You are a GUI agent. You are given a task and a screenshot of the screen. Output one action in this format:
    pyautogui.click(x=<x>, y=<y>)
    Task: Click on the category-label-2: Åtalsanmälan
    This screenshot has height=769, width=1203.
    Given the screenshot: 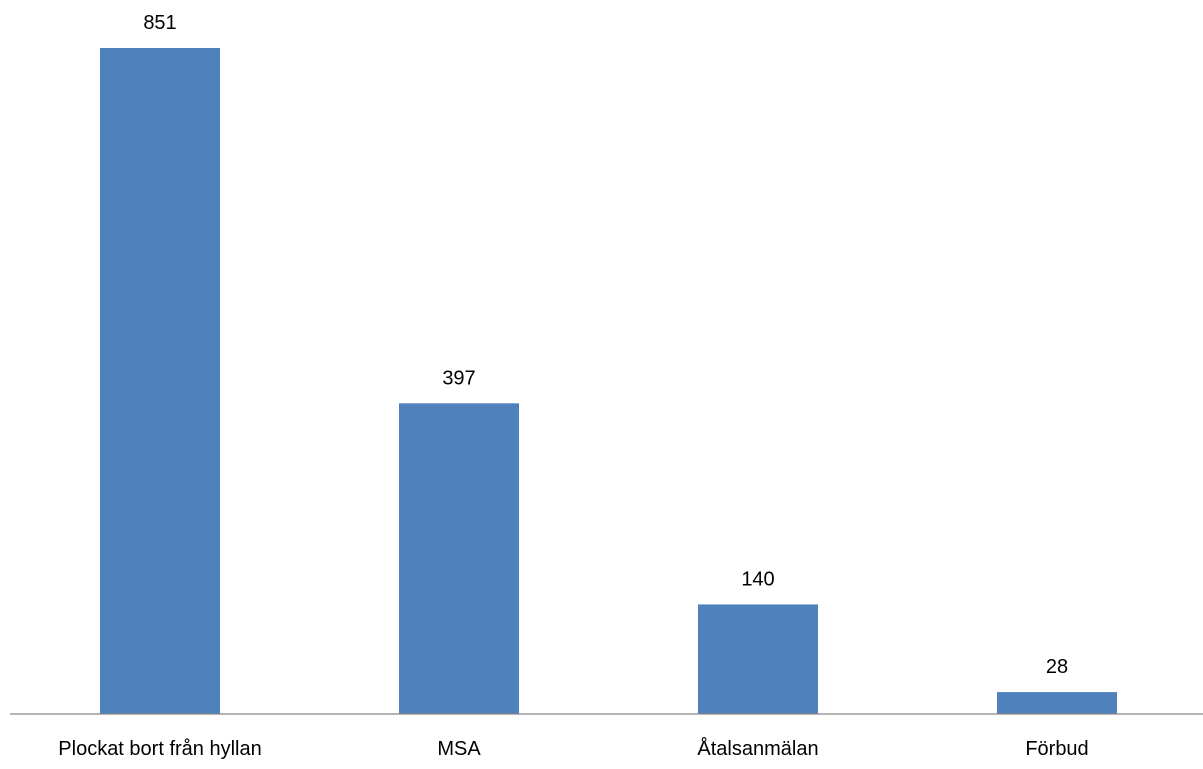 What is the action you would take?
    pyautogui.click(x=757, y=748)
    